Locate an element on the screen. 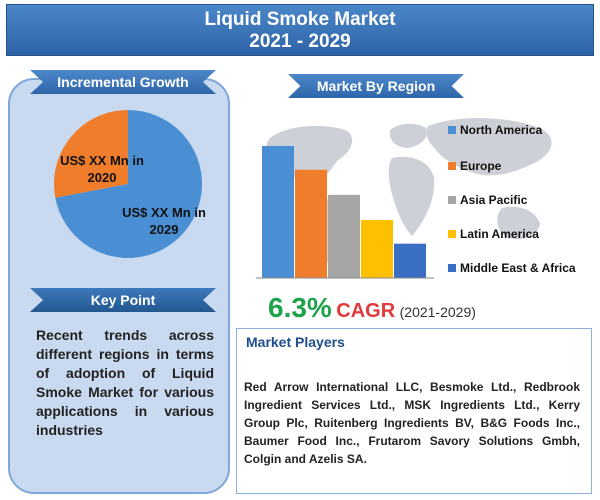  pie-slice-2029 is located at coordinates (128, 184).